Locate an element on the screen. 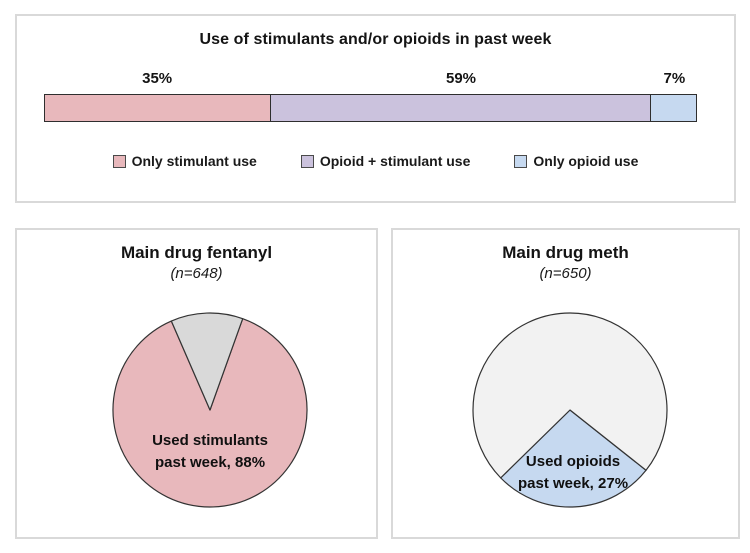  legend-swatch-only-stimulant-use is located at coordinates (119, 161).